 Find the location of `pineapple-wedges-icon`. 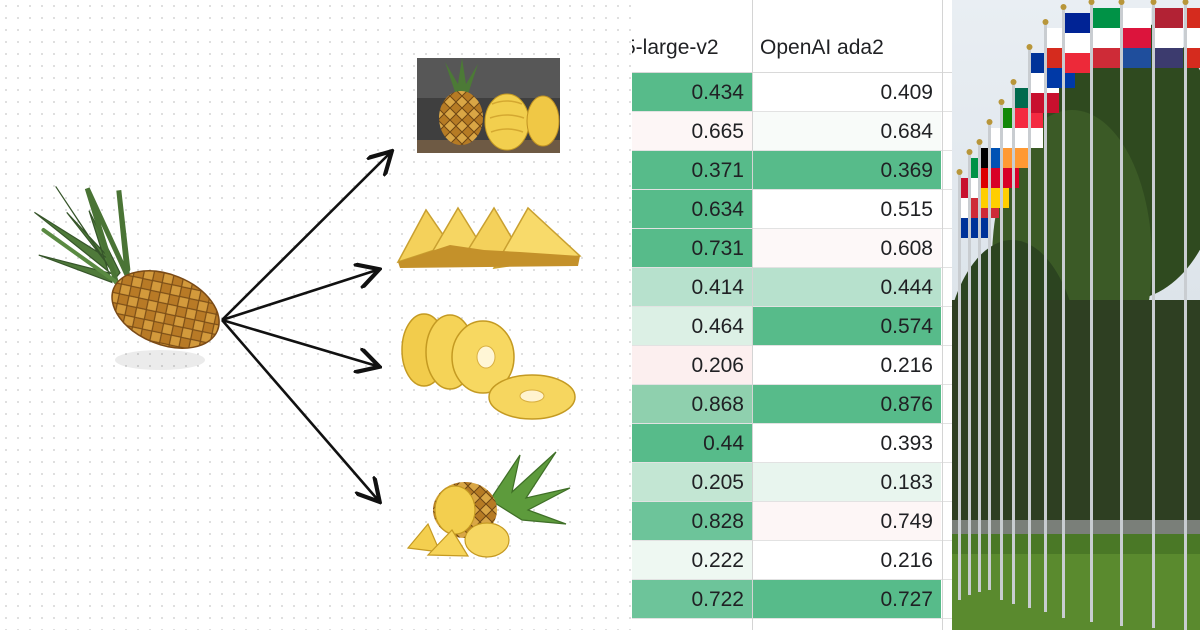

pineapple-wedges-icon is located at coordinates (489, 237).